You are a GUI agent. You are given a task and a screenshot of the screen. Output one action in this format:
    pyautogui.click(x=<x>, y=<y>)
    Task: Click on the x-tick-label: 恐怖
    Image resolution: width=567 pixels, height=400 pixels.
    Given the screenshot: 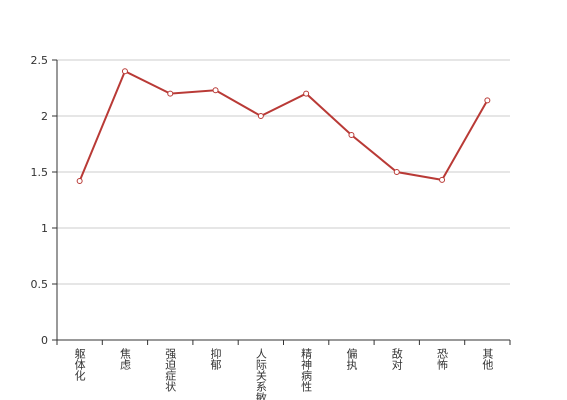 What is the action you would take?
    pyautogui.click(x=442, y=359)
    